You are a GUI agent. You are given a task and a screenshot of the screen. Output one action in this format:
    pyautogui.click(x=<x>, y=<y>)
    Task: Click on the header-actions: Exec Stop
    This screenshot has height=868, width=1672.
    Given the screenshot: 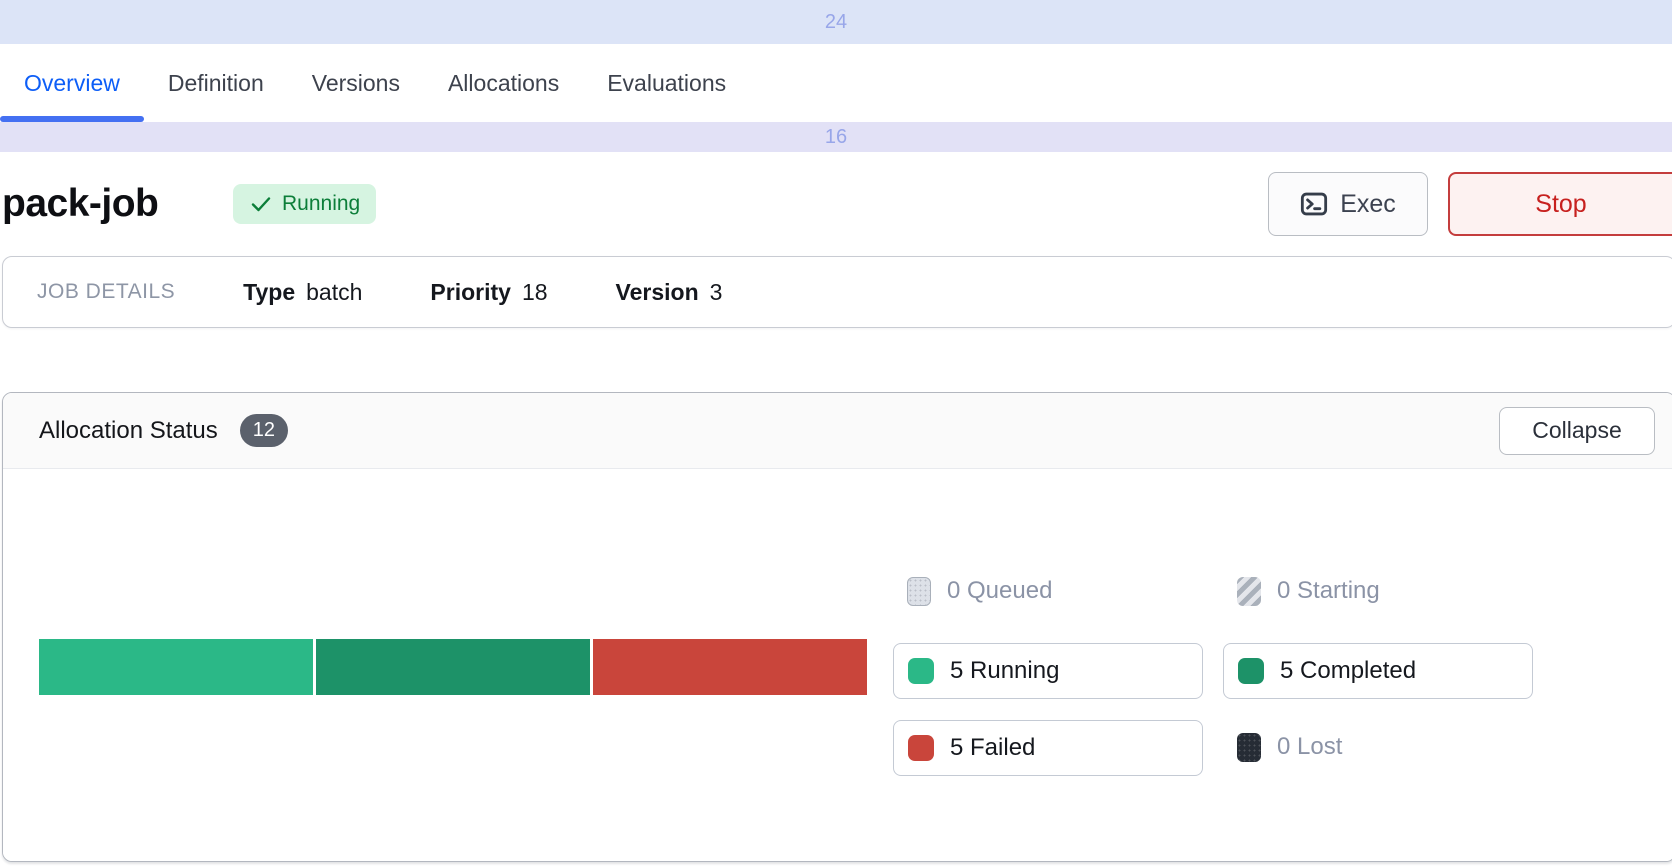 What is the action you would take?
    pyautogui.click(x=1470, y=204)
    